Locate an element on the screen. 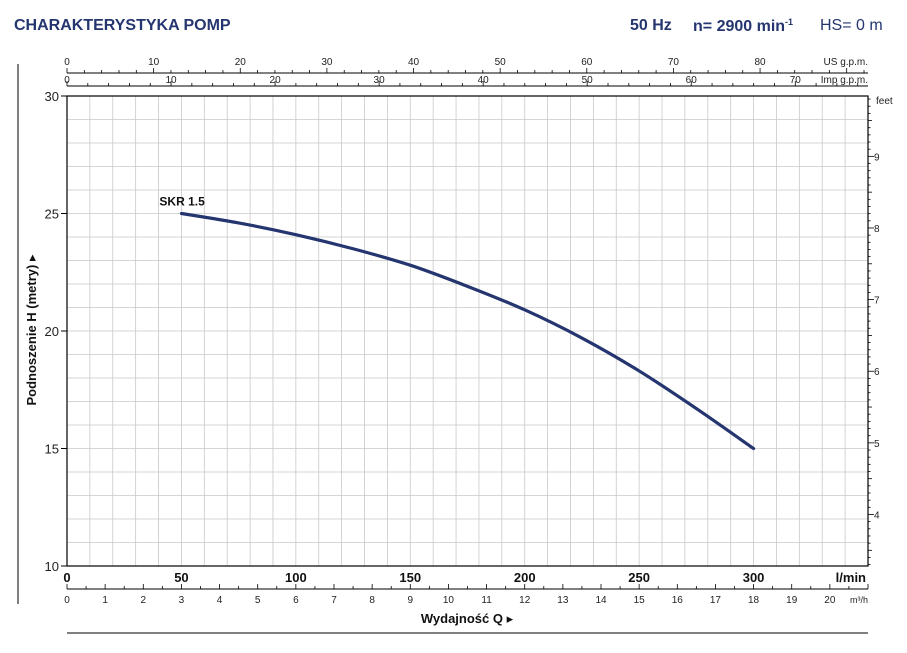 The width and height of the screenshot is (907, 653). imp-gpm-tick-label: 20 is located at coordinates (276, 80).